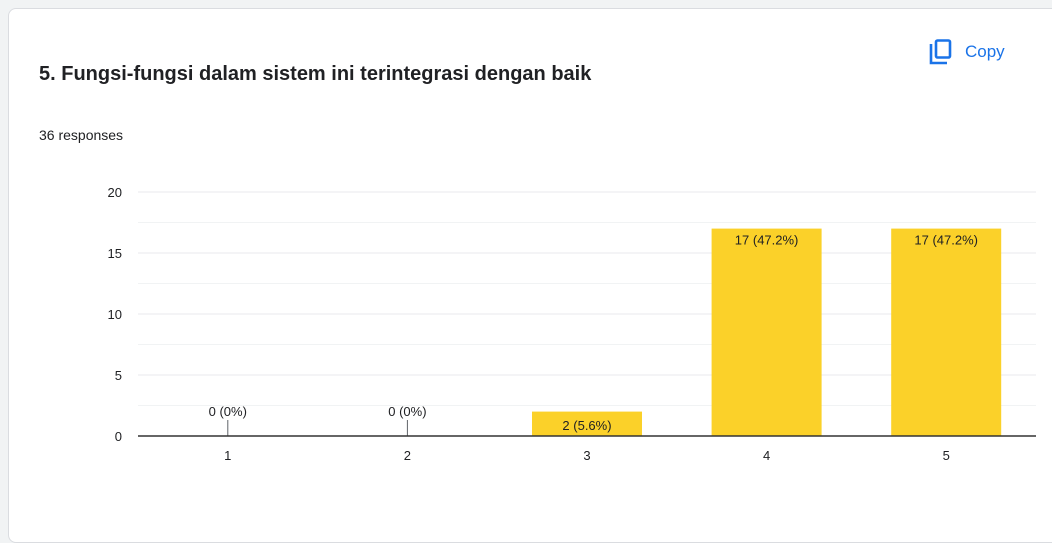  What do you see at coordinates (81, 135) in the screenshot?
I see `response-count: 36 responses` at bounding box center [81, 135].